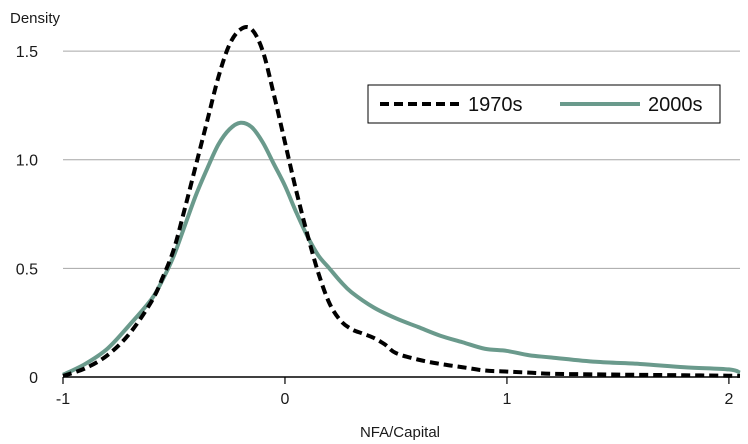 Image resolution: width=748 pixels, height=444 pixels. Describe the element at coordinates (394, 392) in the screenshot. I see `x-axis-ticks: -1 0 1 2` at that location.